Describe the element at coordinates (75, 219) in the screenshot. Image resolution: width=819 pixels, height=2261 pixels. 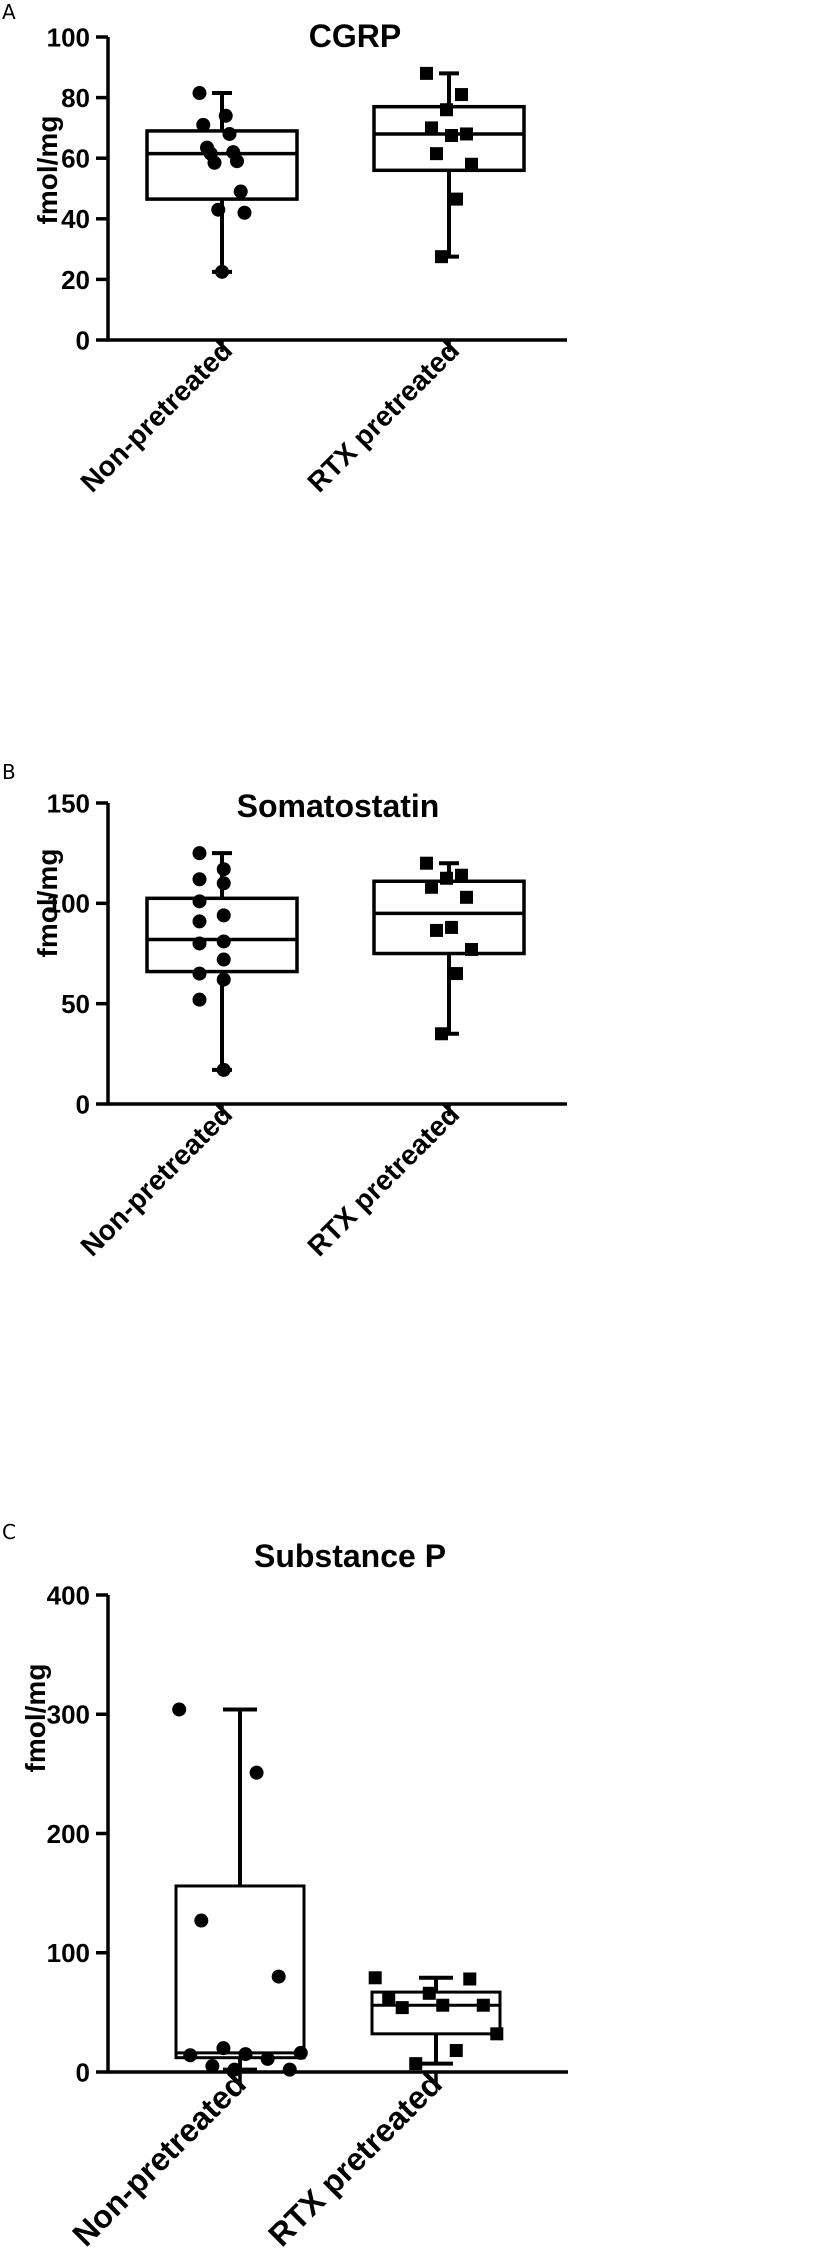
I see `y-tick-label: 40` at that location.